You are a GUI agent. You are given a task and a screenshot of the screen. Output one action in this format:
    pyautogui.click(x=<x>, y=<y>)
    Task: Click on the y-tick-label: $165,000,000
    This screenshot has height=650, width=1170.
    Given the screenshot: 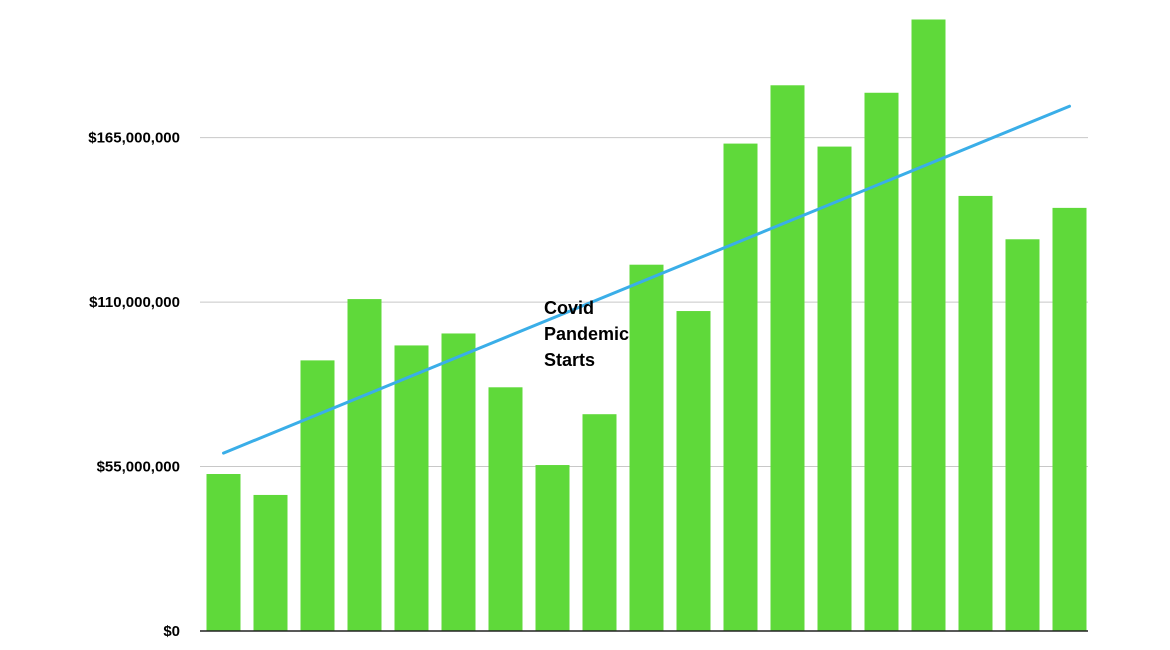 What is the action you would take?
    pyautogui.click(x=134, y=138)
    